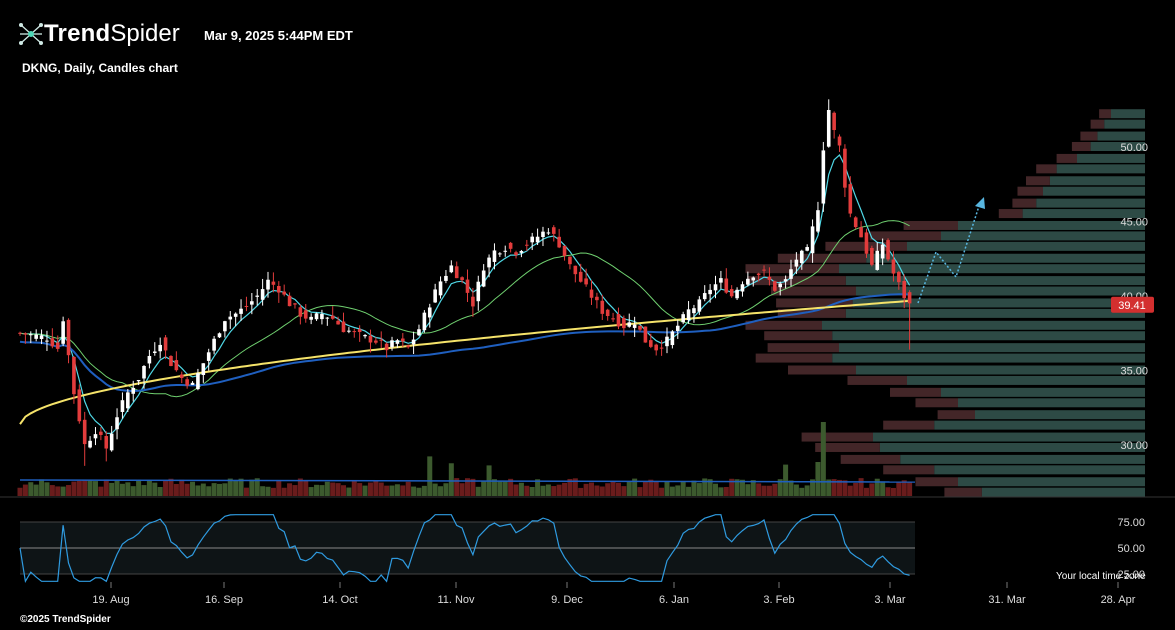 Image resolution: width=1175 pixels, height=630 pixels. I want to click on sma-long-line, so click(464, 343).